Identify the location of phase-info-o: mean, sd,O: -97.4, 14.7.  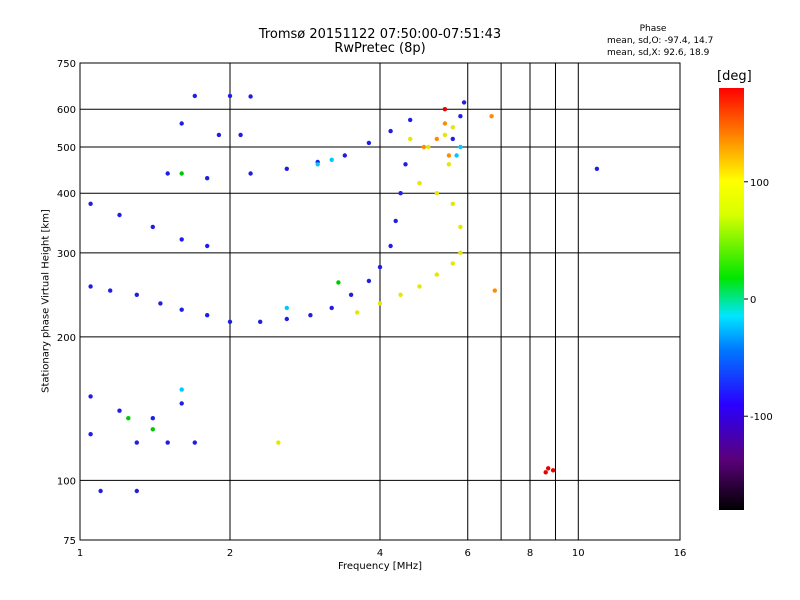
(660, 41).